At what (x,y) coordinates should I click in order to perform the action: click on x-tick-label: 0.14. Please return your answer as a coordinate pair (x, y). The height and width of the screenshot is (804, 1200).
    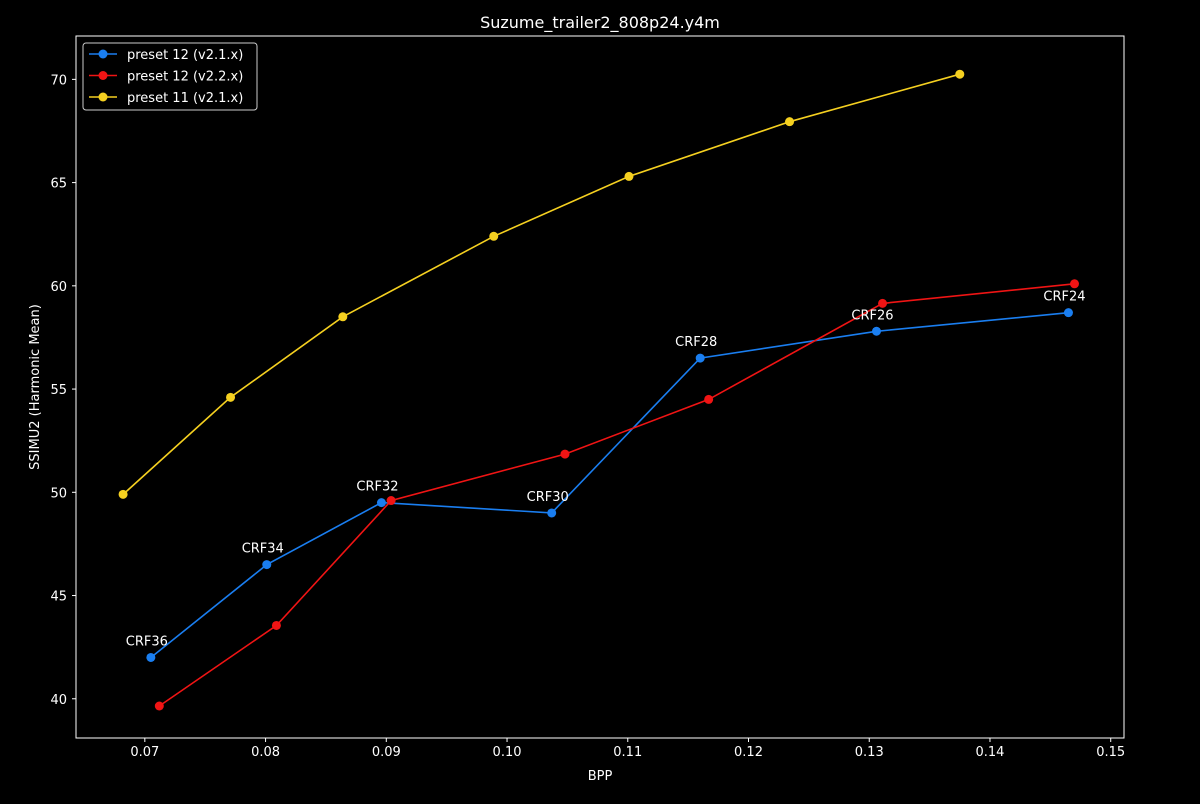
    Looking at the image, I should click on (990, 752).